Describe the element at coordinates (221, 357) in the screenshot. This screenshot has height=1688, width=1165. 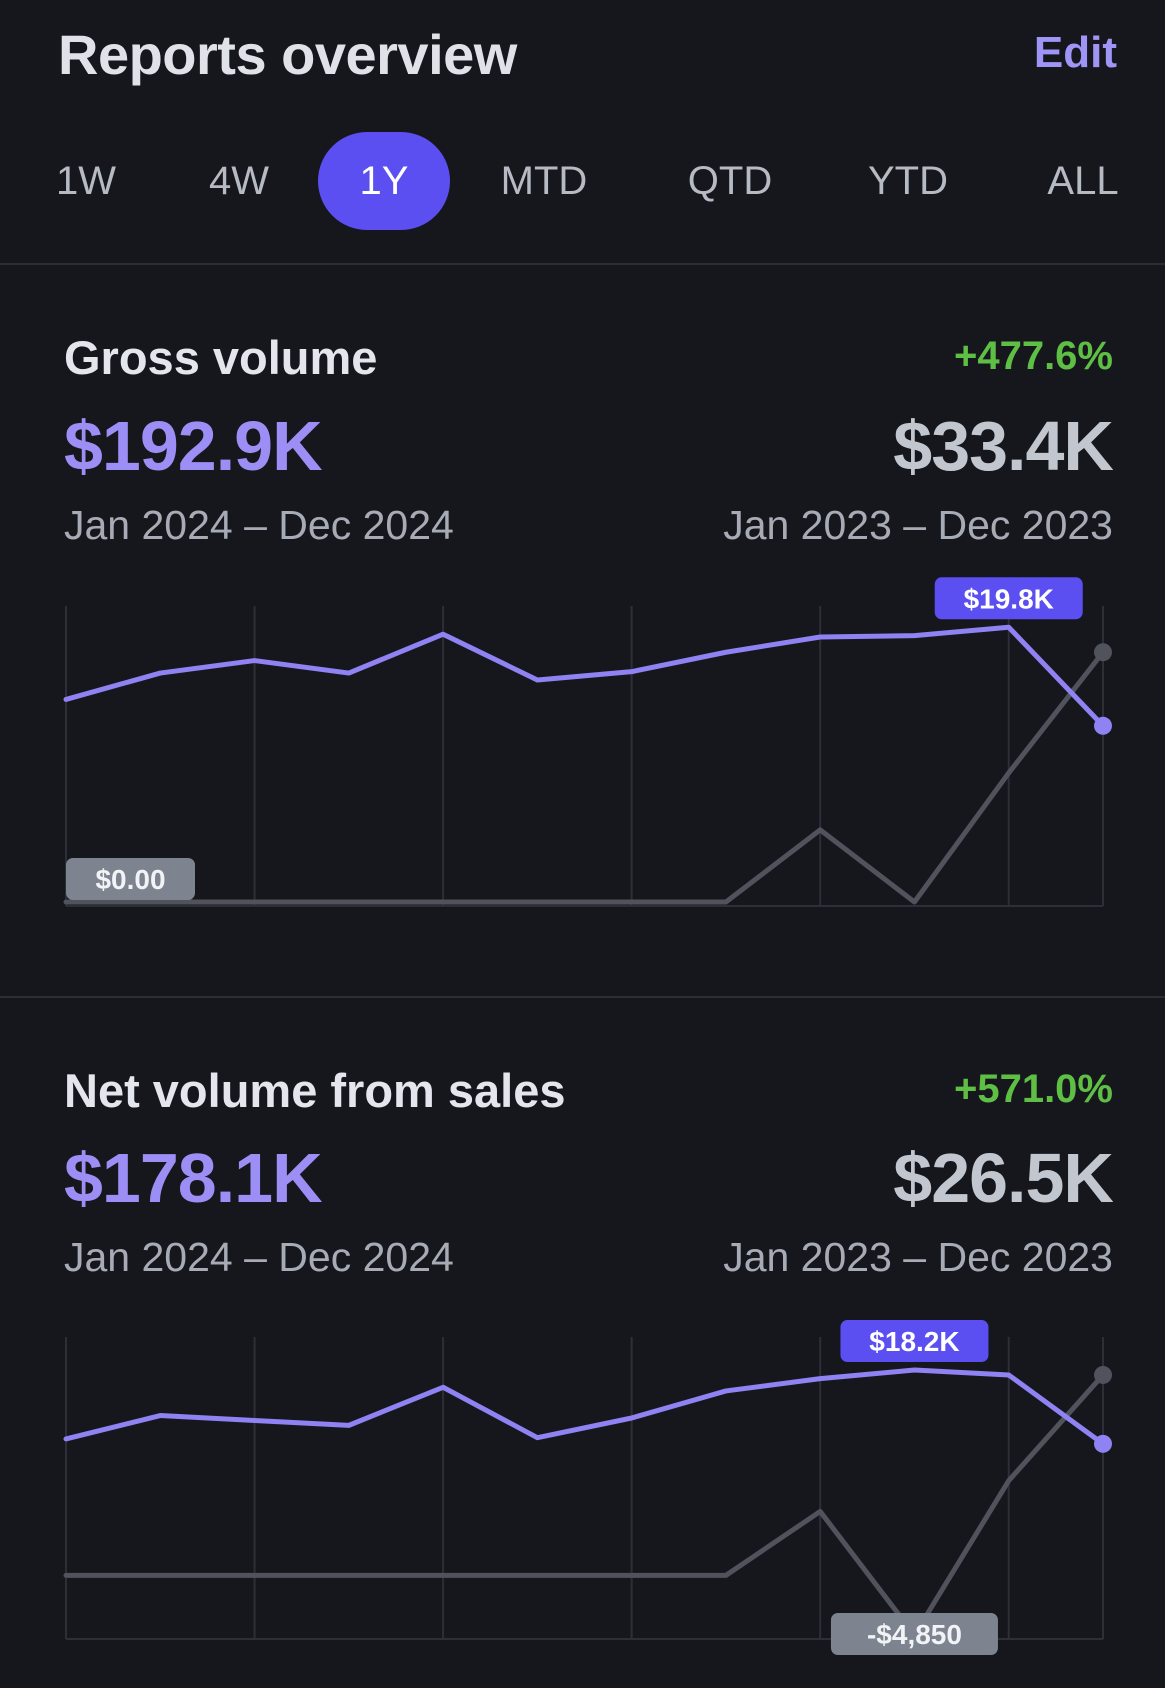
I see `card-title: Gross volume` at that location.